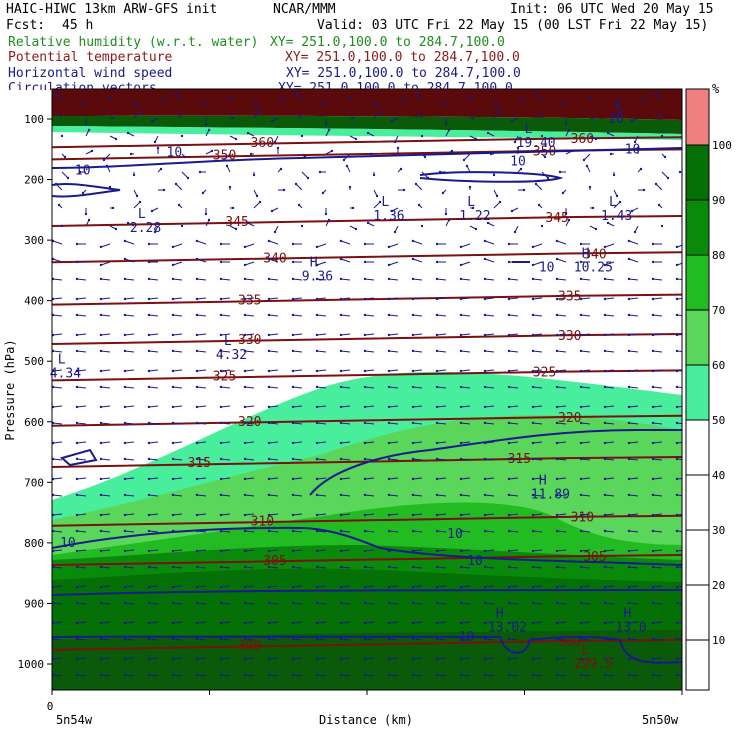  What do you see at coordinates (65, 373) in the screenshot?
I see `extremum-value-7: 4.34` at bounding box center [65, 373].